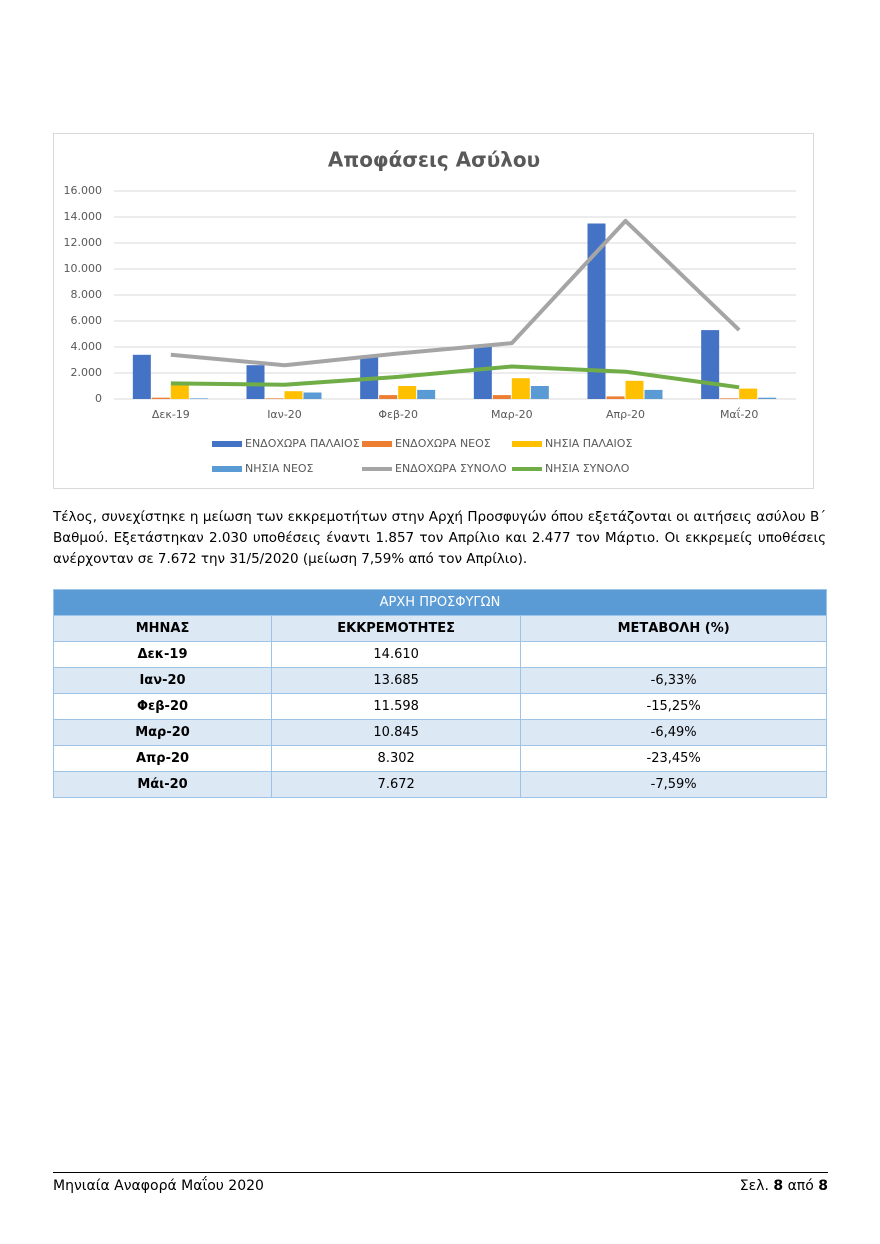 This screenshot has width=880, height=1244. Describe the element at coordinates (162, 758) in the screenshot. I see `table-cell: Απρ-20` at that location.